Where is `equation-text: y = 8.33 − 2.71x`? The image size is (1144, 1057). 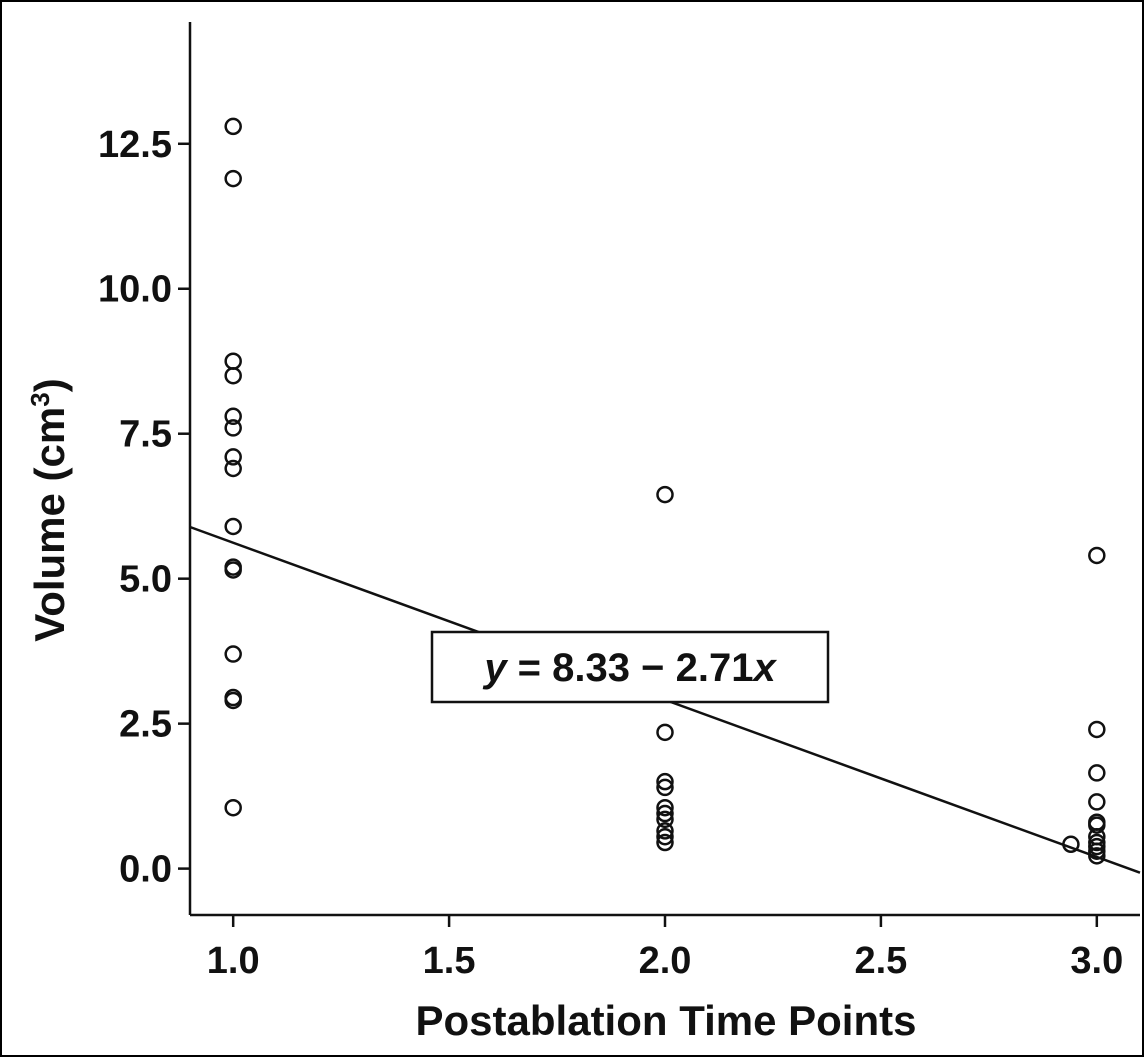
equation-text: y = 8.33 − 2.71x is located at coordinates (629, 668).